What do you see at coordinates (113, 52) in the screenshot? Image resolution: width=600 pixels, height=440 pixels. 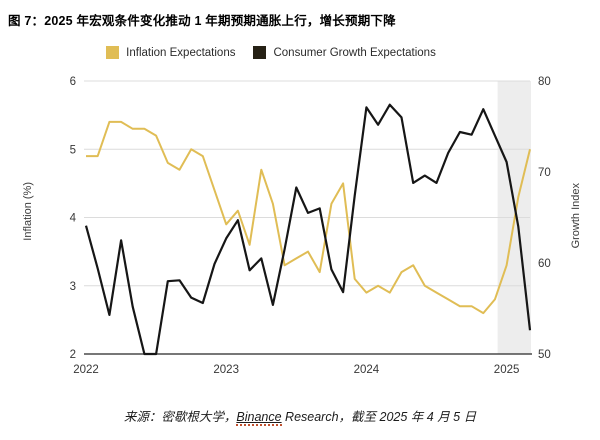 I see `inflation-swatch-icon` at bounding box center [113, 52].